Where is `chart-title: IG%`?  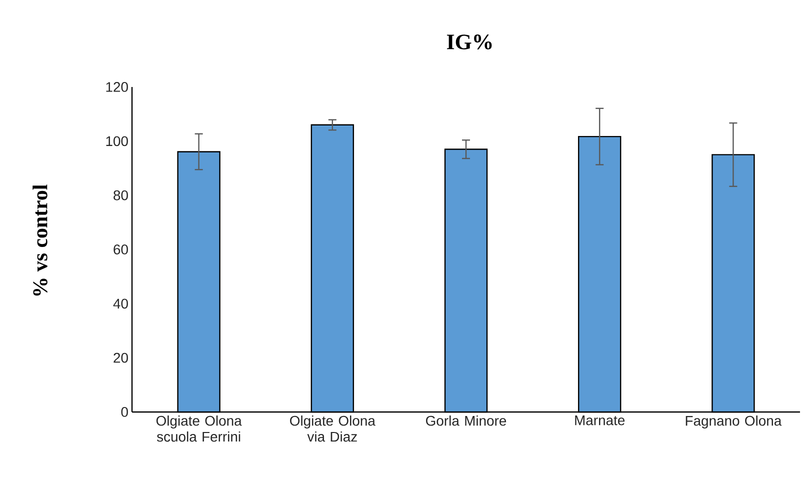 chart-title: IG% is located at coordinates (469, 42).